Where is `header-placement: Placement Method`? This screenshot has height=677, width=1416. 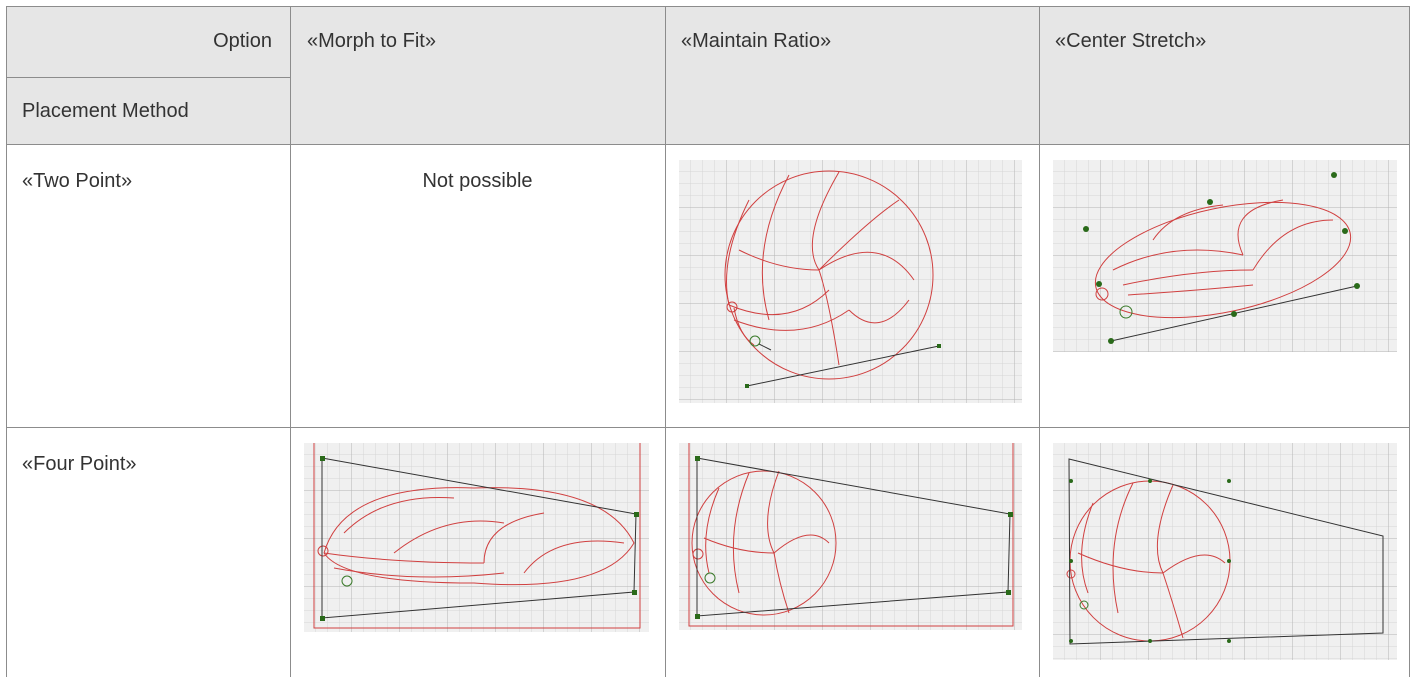 header-placement: Placement Method is located at coordinates (105, 111).